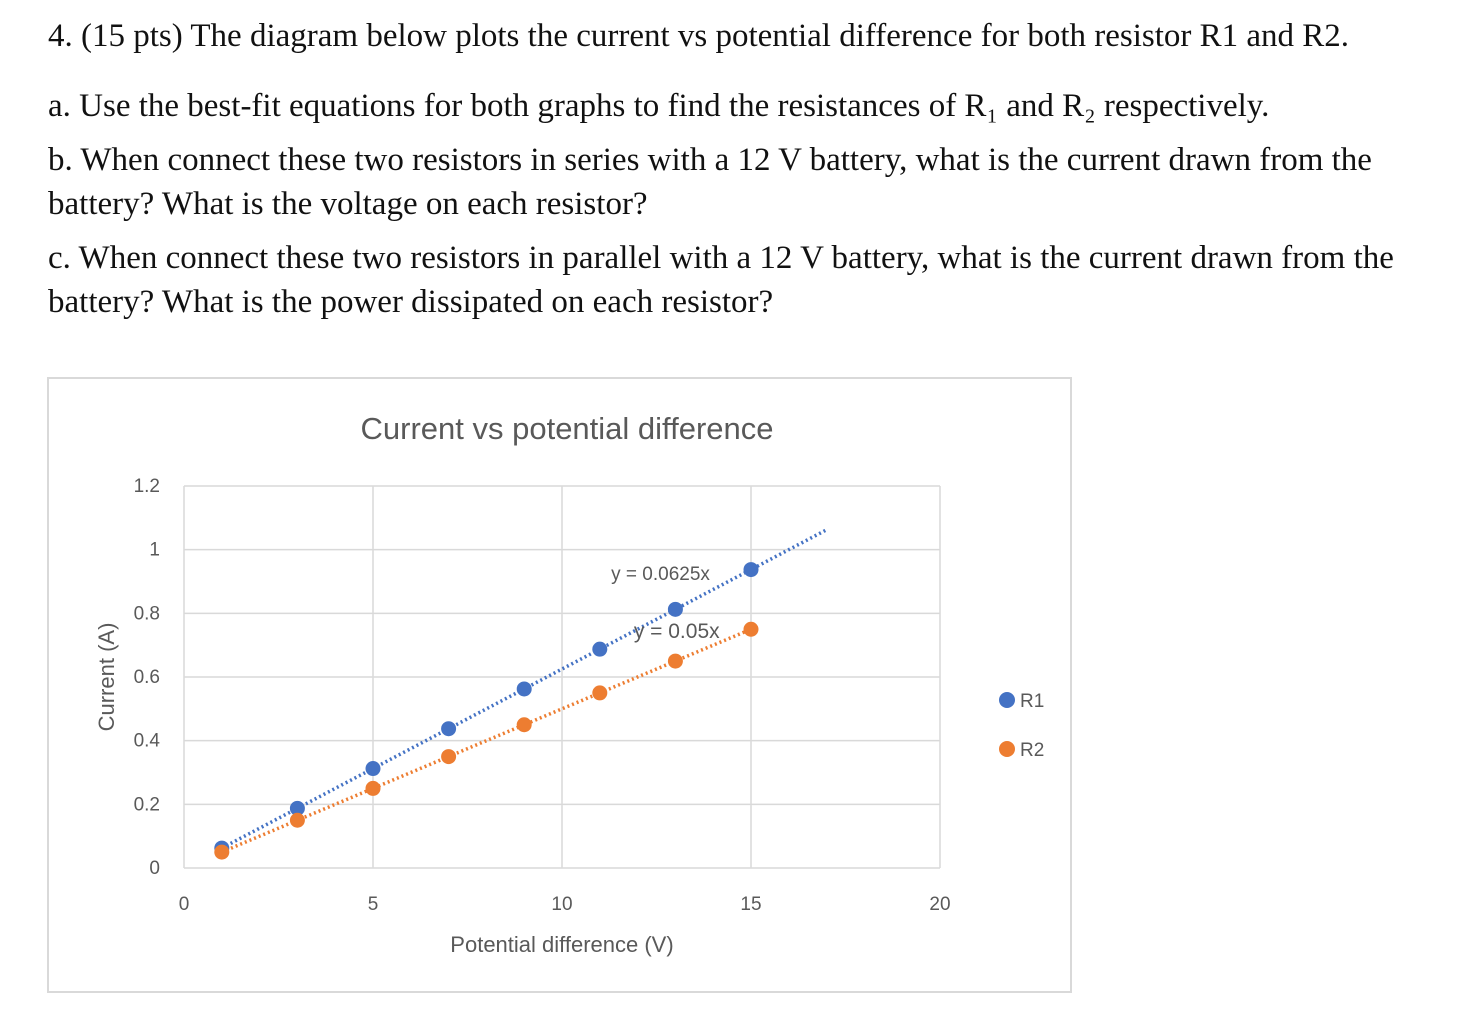  Describe the element at coordinates (1007, 749) in the screenshot. I see `legend-marker-r2` at that location.